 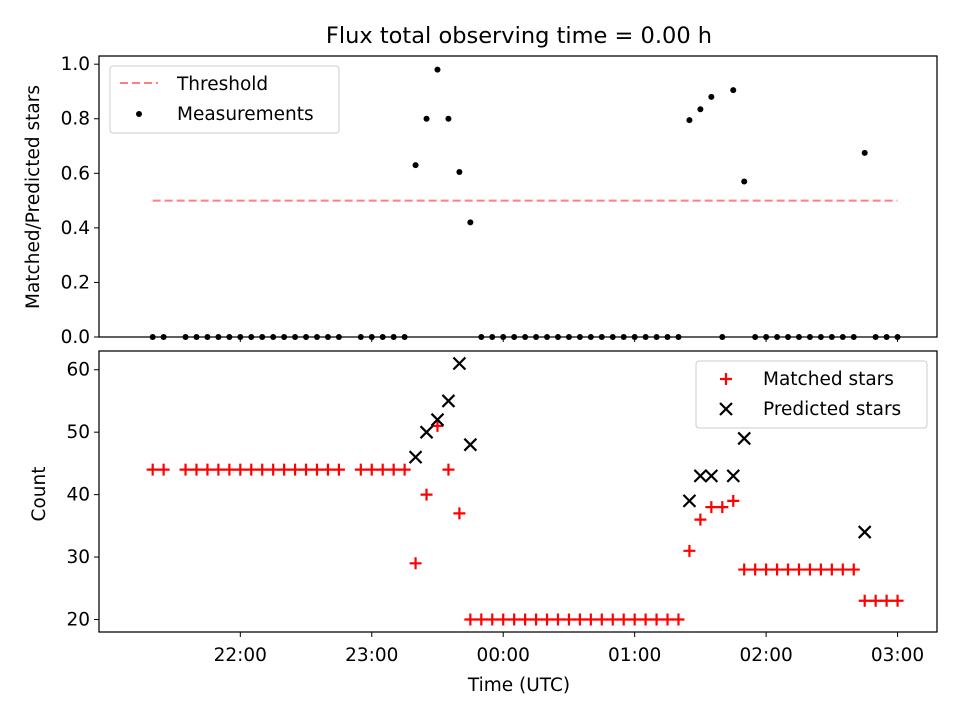 What do you see at coordinates (33, 197) in the screenshot?
I see `ratio-y-axis-label: Matched/Predicted stars` at bounding box center [33, 197].